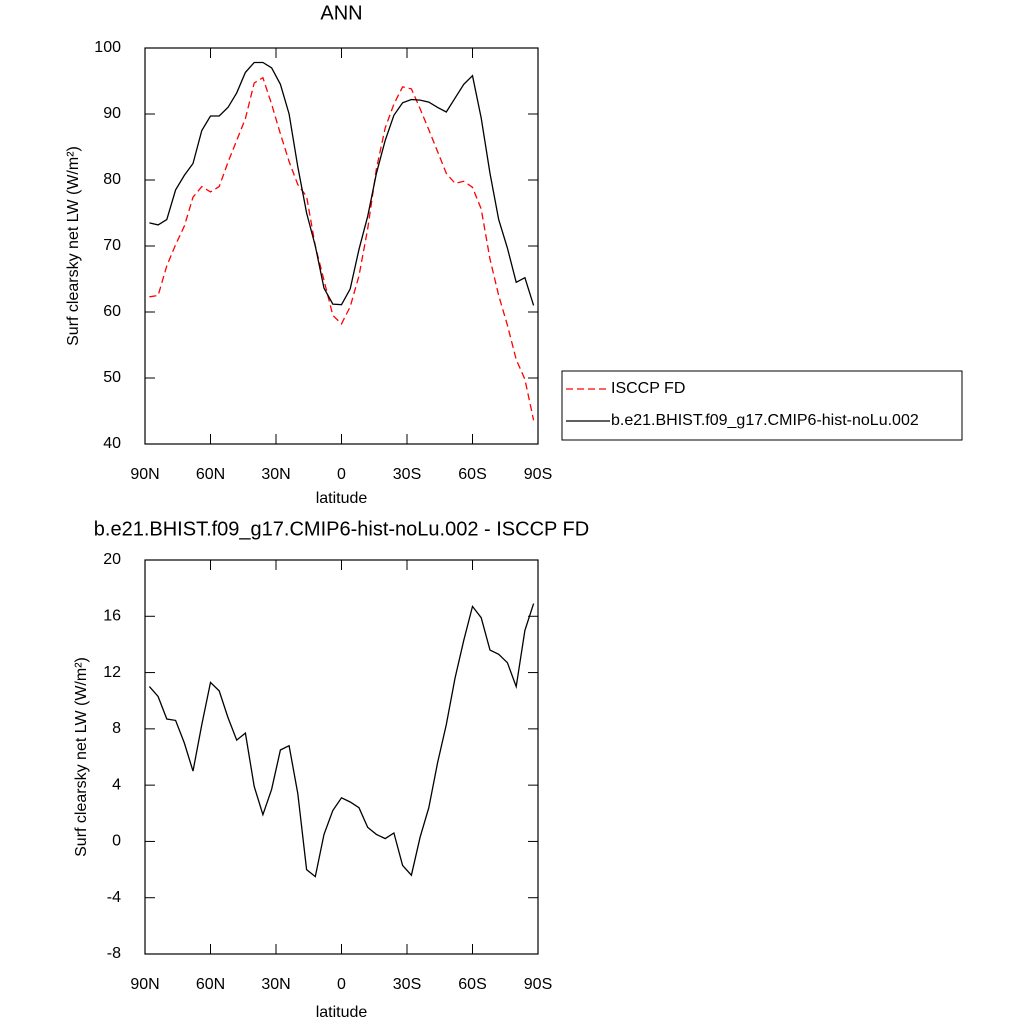 The height and width of the screenshot is (1024, 1024). I want to click on y-tick-label: 4, so click(116, 784).